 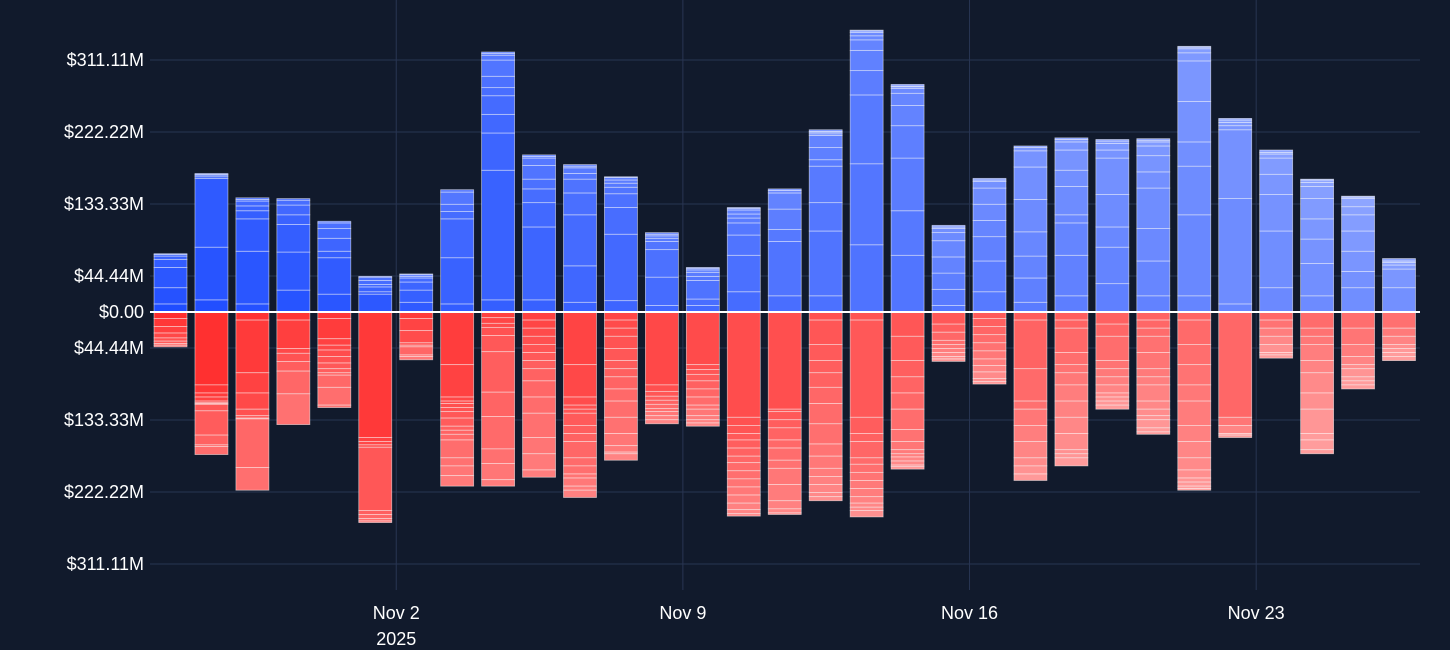 What do you see at coordinates (121, 312) in the screenshot?
I see `y-tick-label: $0.00` at bounding box center [121, 312].